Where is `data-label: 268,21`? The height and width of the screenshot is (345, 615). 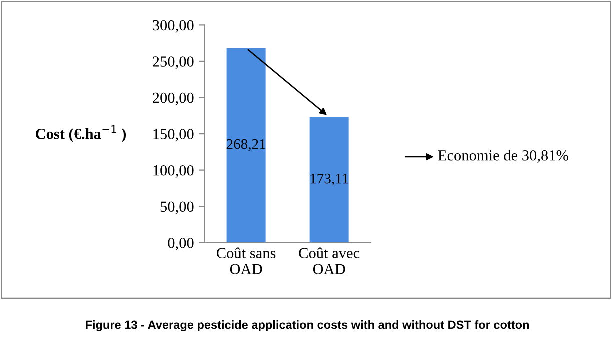
data-label: 268,21 is located at coordinates (246, 145).